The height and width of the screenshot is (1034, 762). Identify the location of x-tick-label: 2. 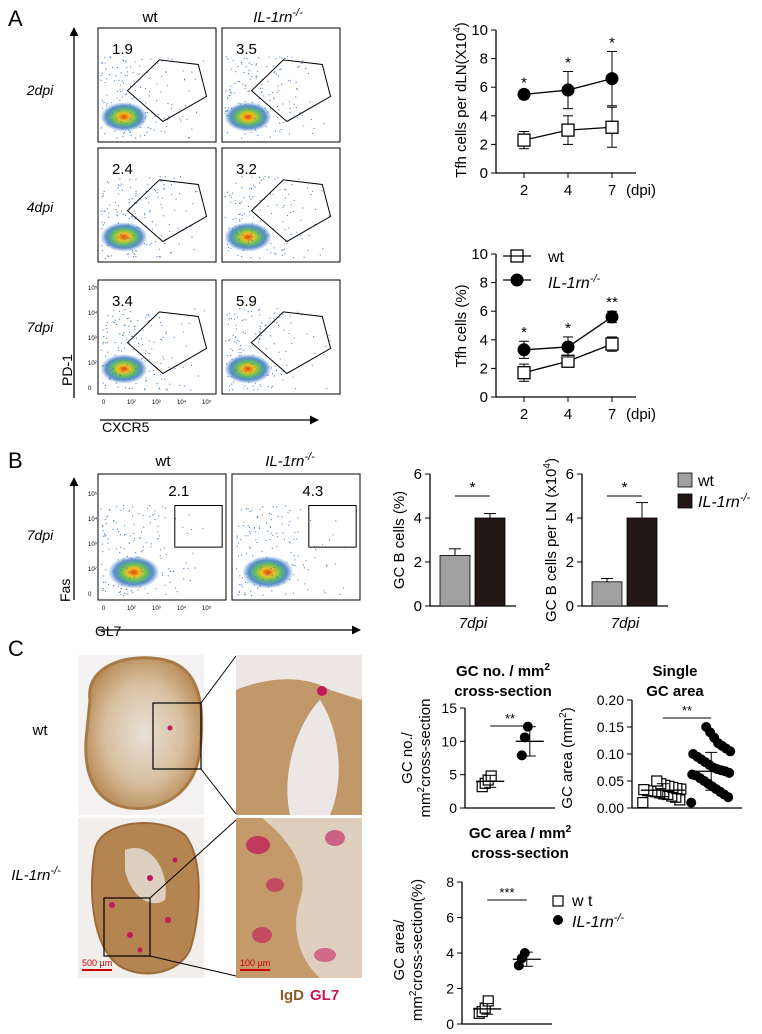
(524, 190).